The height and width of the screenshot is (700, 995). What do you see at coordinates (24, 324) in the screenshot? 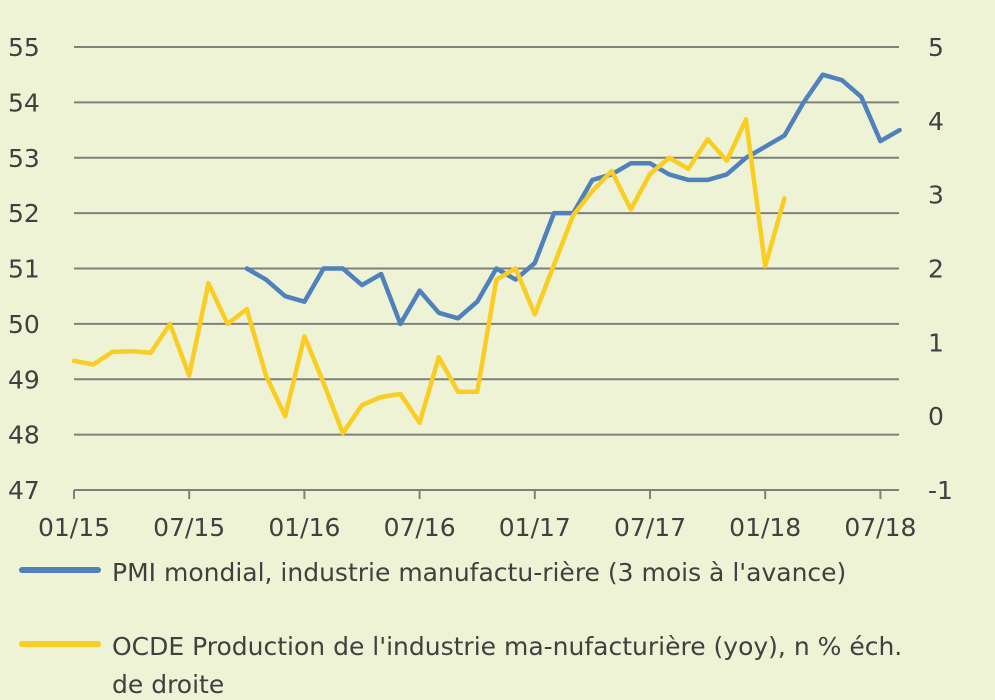
I see `y-left-tick-label: 50` at bounding box center [24, 324].